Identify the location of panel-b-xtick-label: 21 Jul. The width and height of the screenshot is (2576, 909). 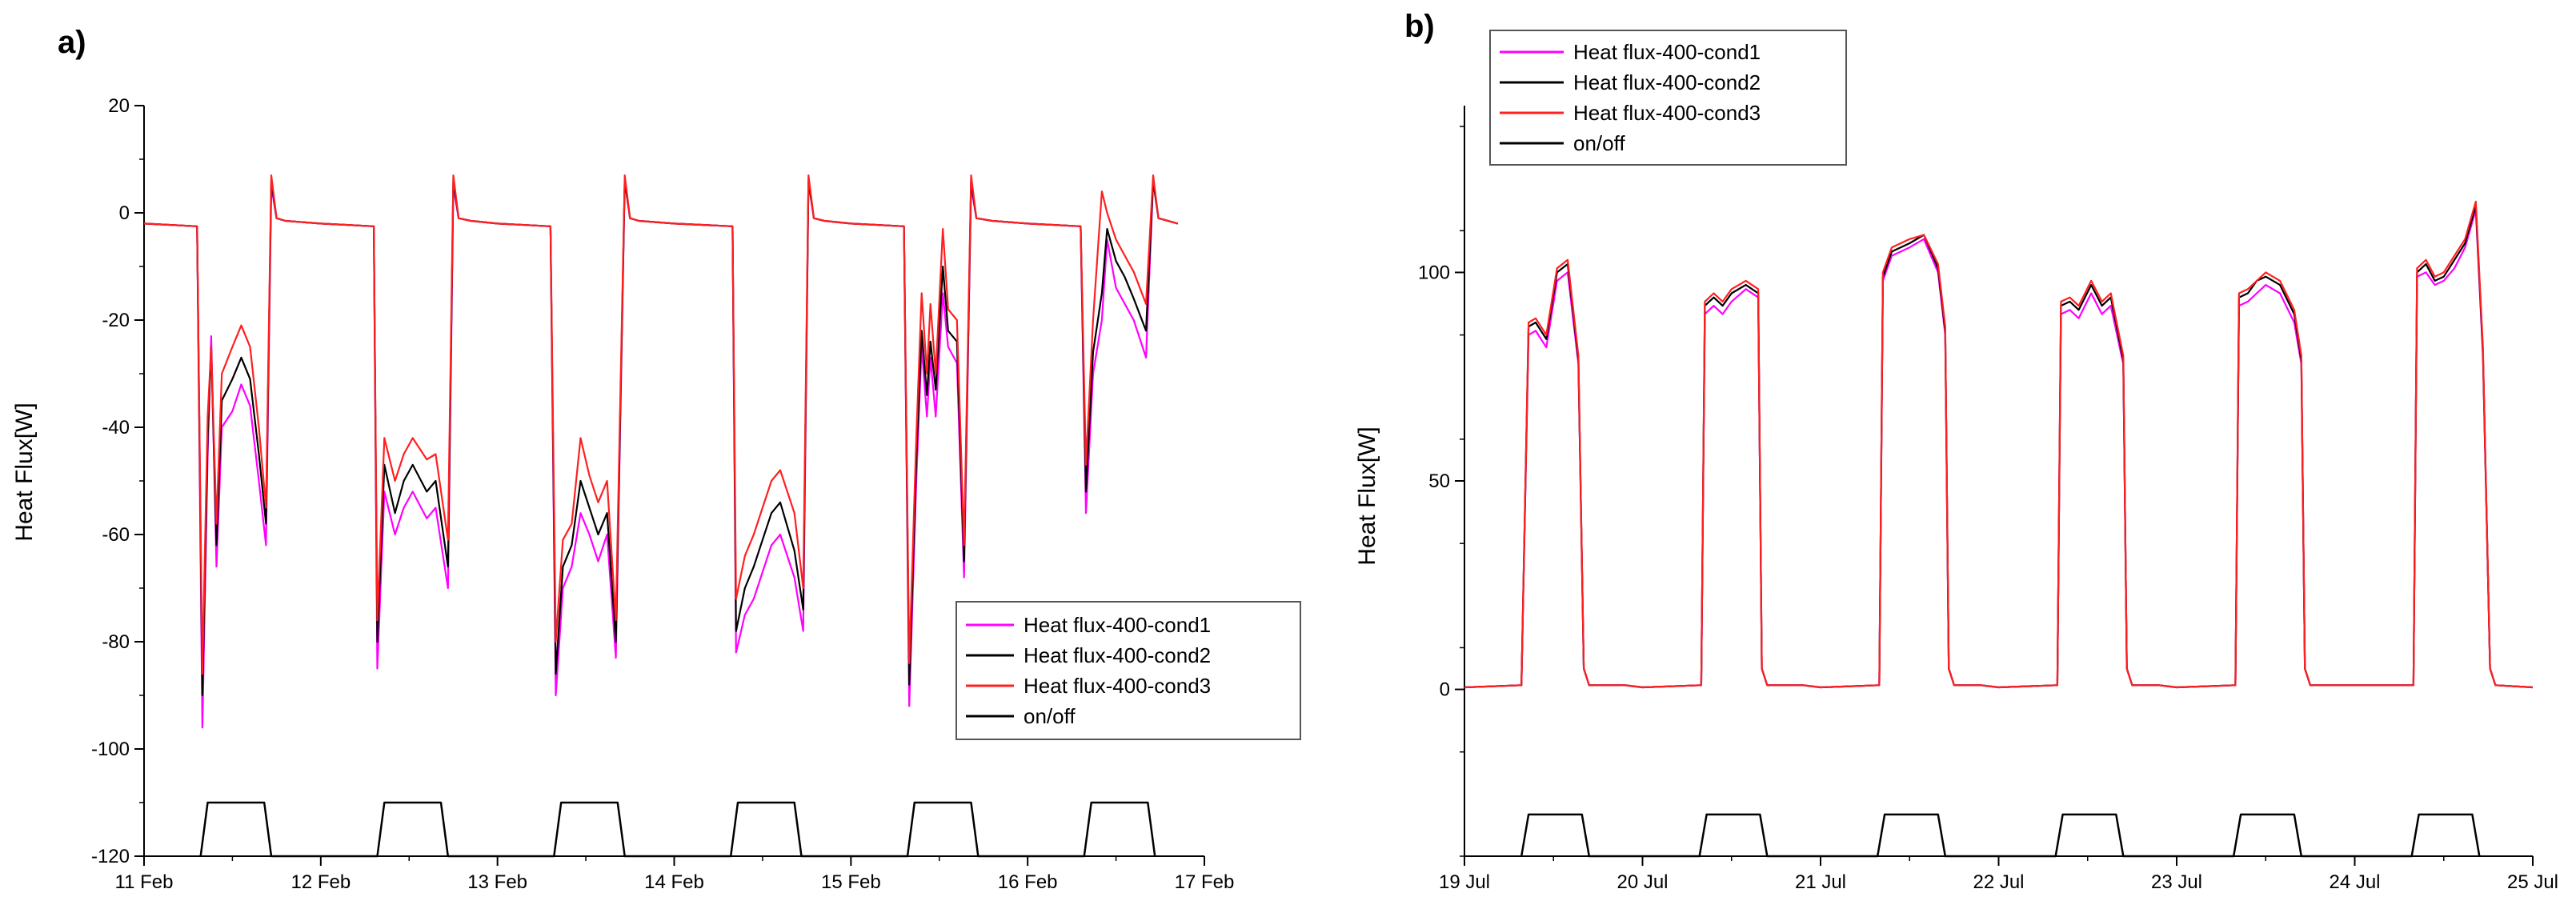
(1820, 882).